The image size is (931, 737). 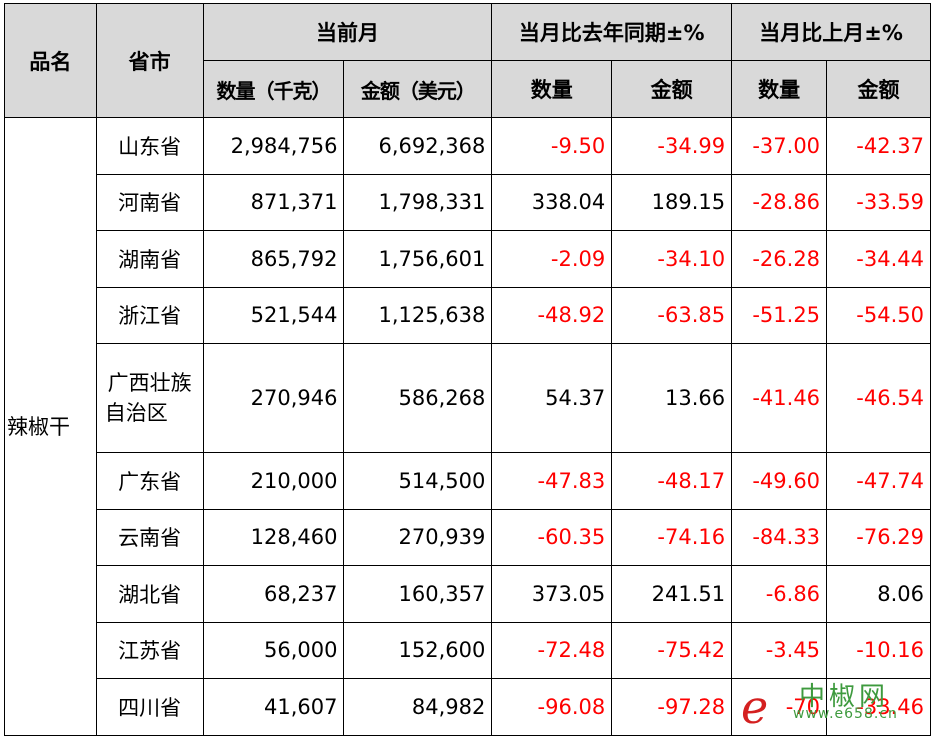 What do you see at coordinates (149, 146) in the screenshot?
I see `province-cell: 山东省` at bounding box center [149, 146].